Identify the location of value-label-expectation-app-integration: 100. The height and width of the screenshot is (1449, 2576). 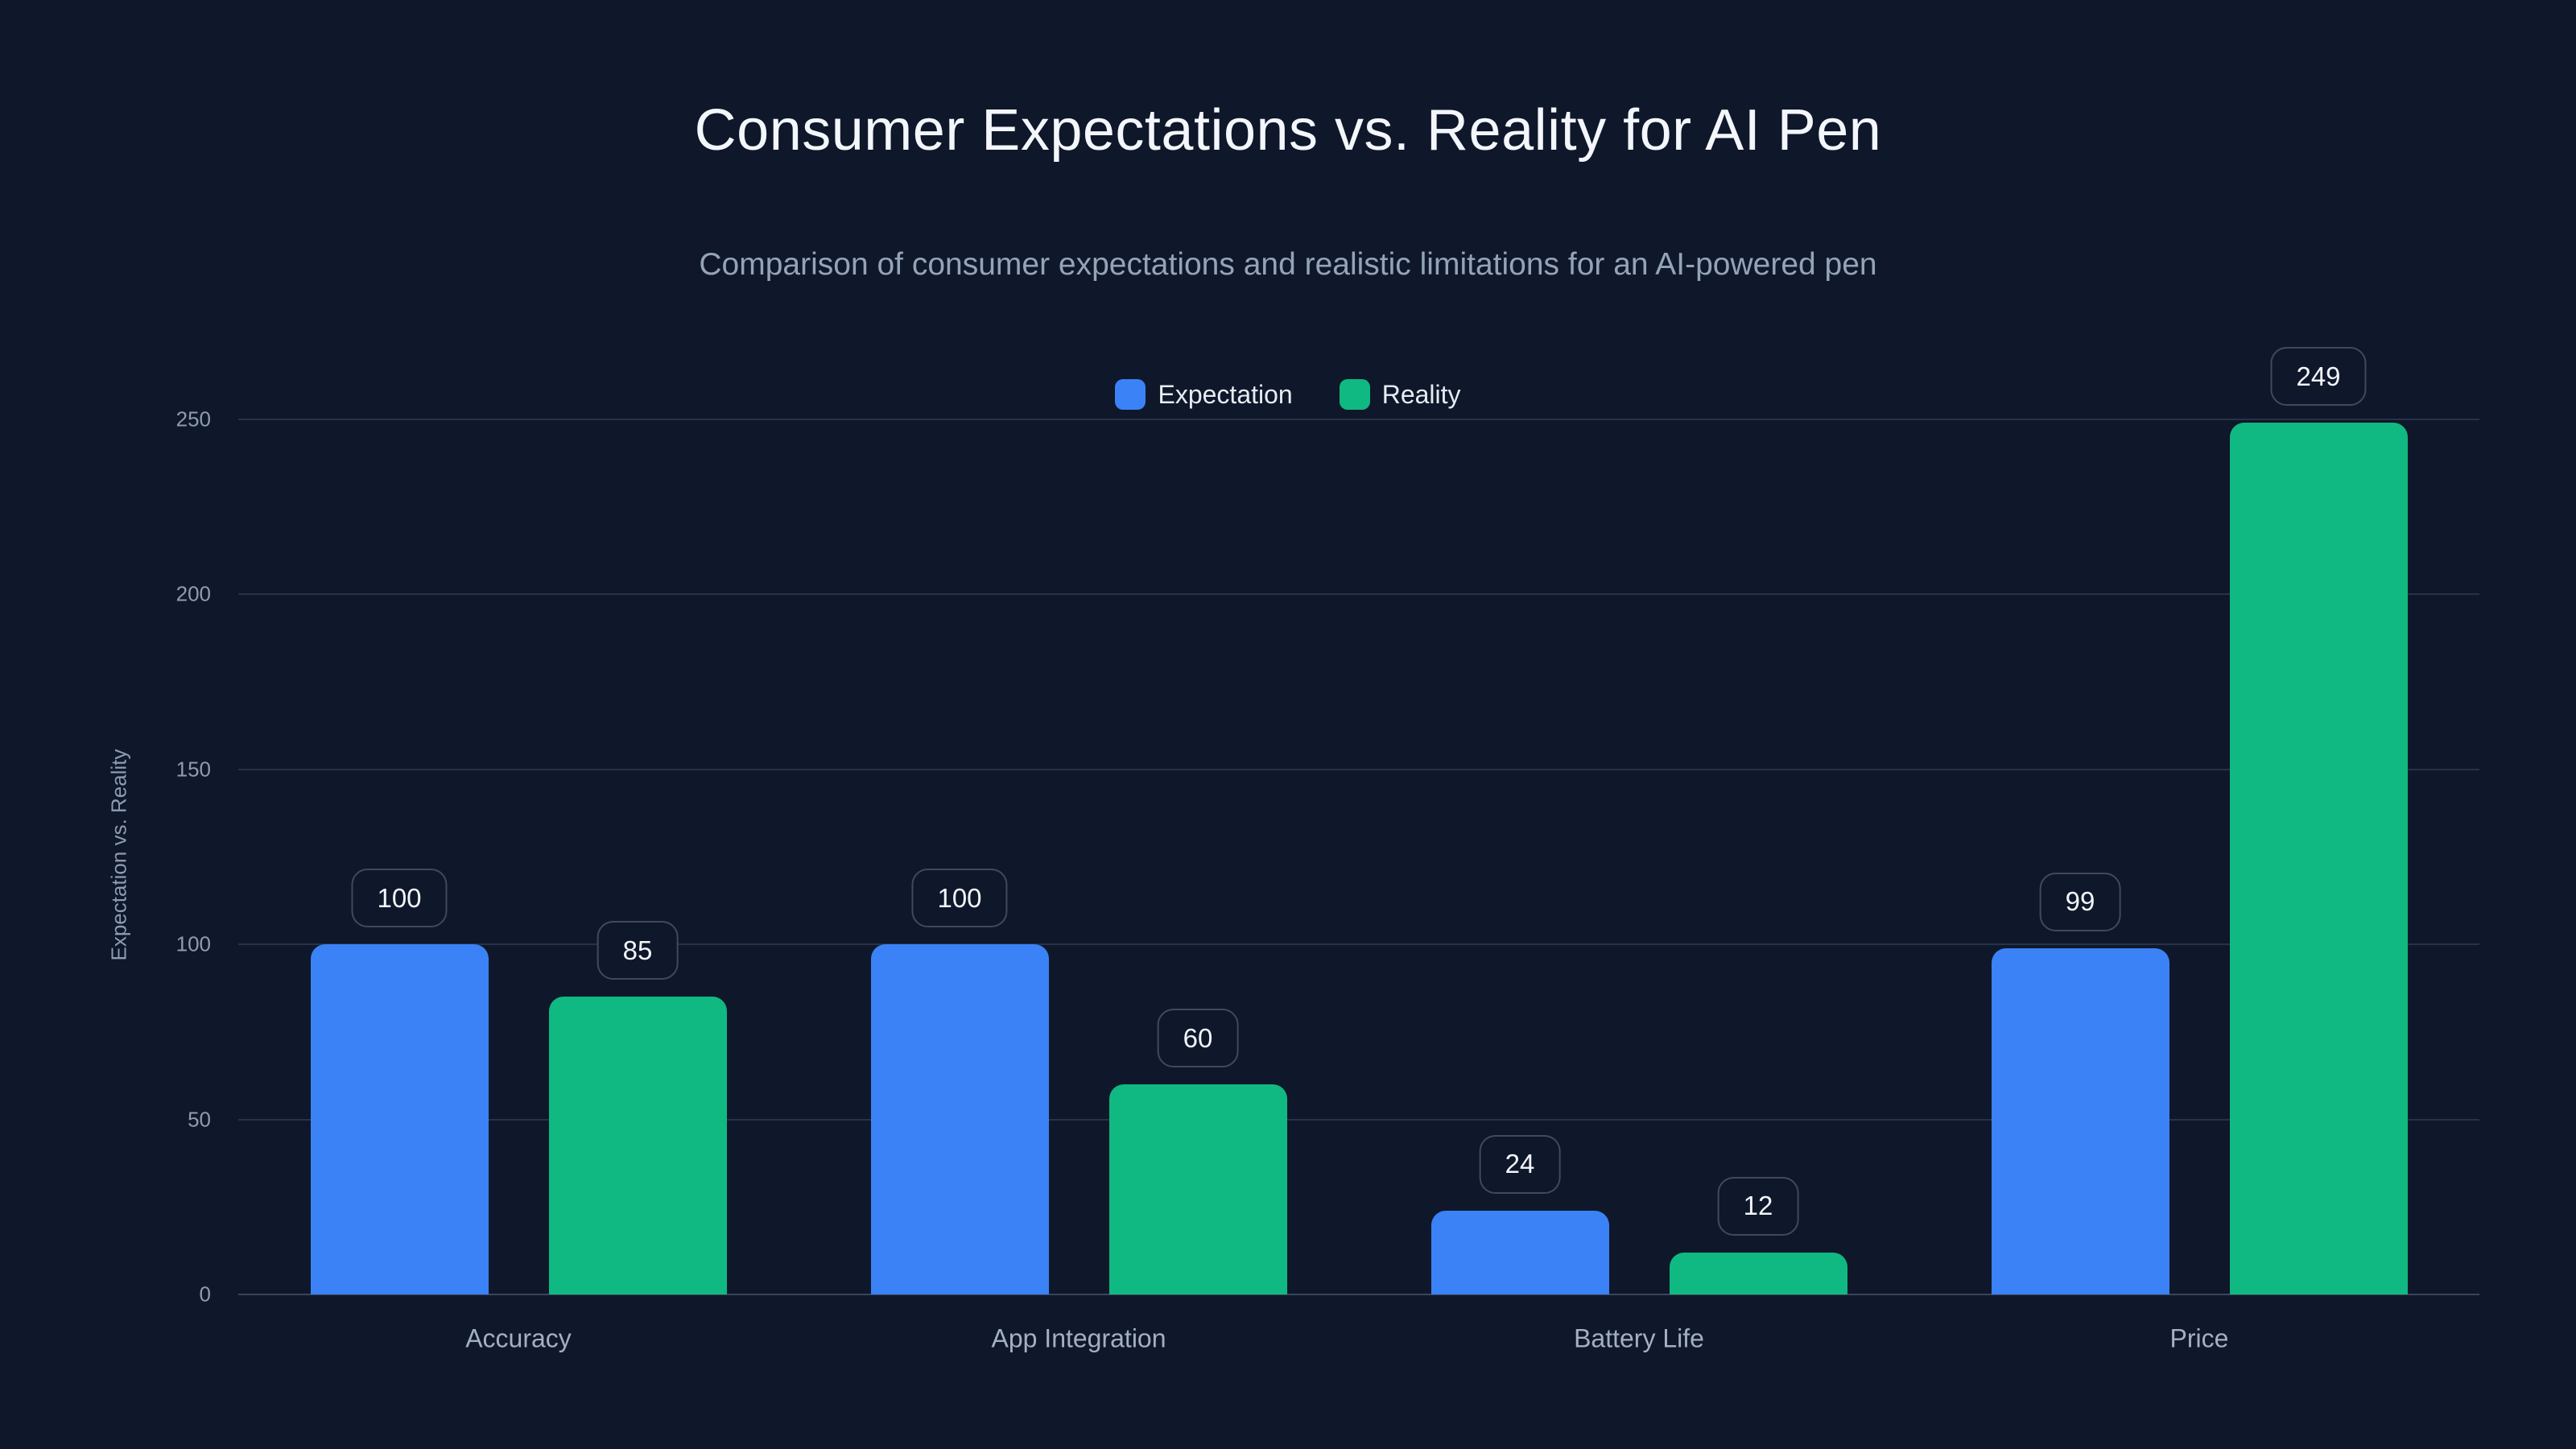
(959, 898).